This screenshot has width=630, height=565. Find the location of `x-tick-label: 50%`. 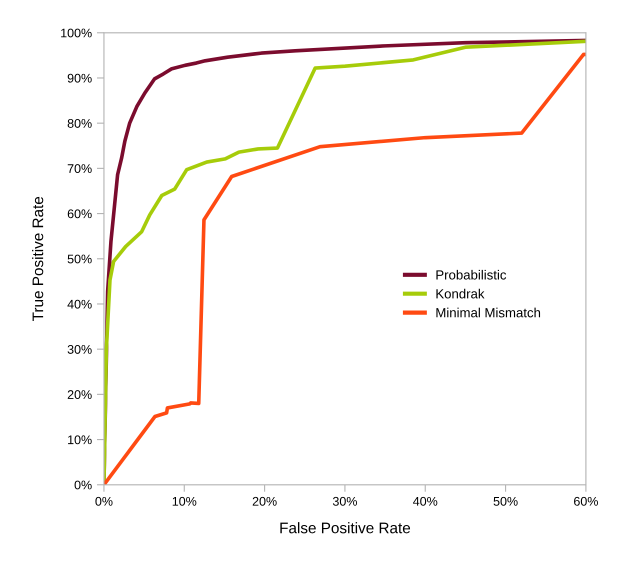

x-tick-label: 50% is located at coordinates (506, 501).